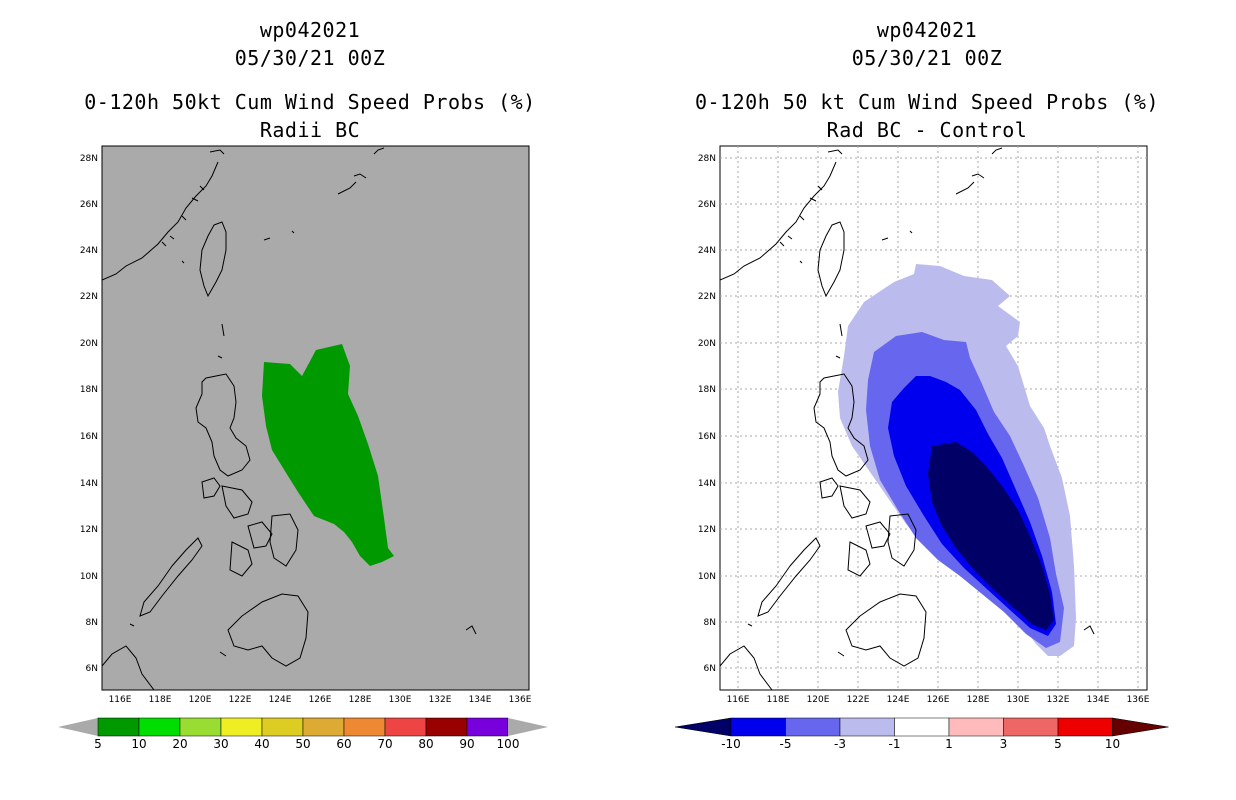 The height and width of the screenshot is (800, 1236). What do you see at coordinates (89, 297) in the screenshot?
I see `left-y-tick-22n: 22N` at bounding box center [89, 297].